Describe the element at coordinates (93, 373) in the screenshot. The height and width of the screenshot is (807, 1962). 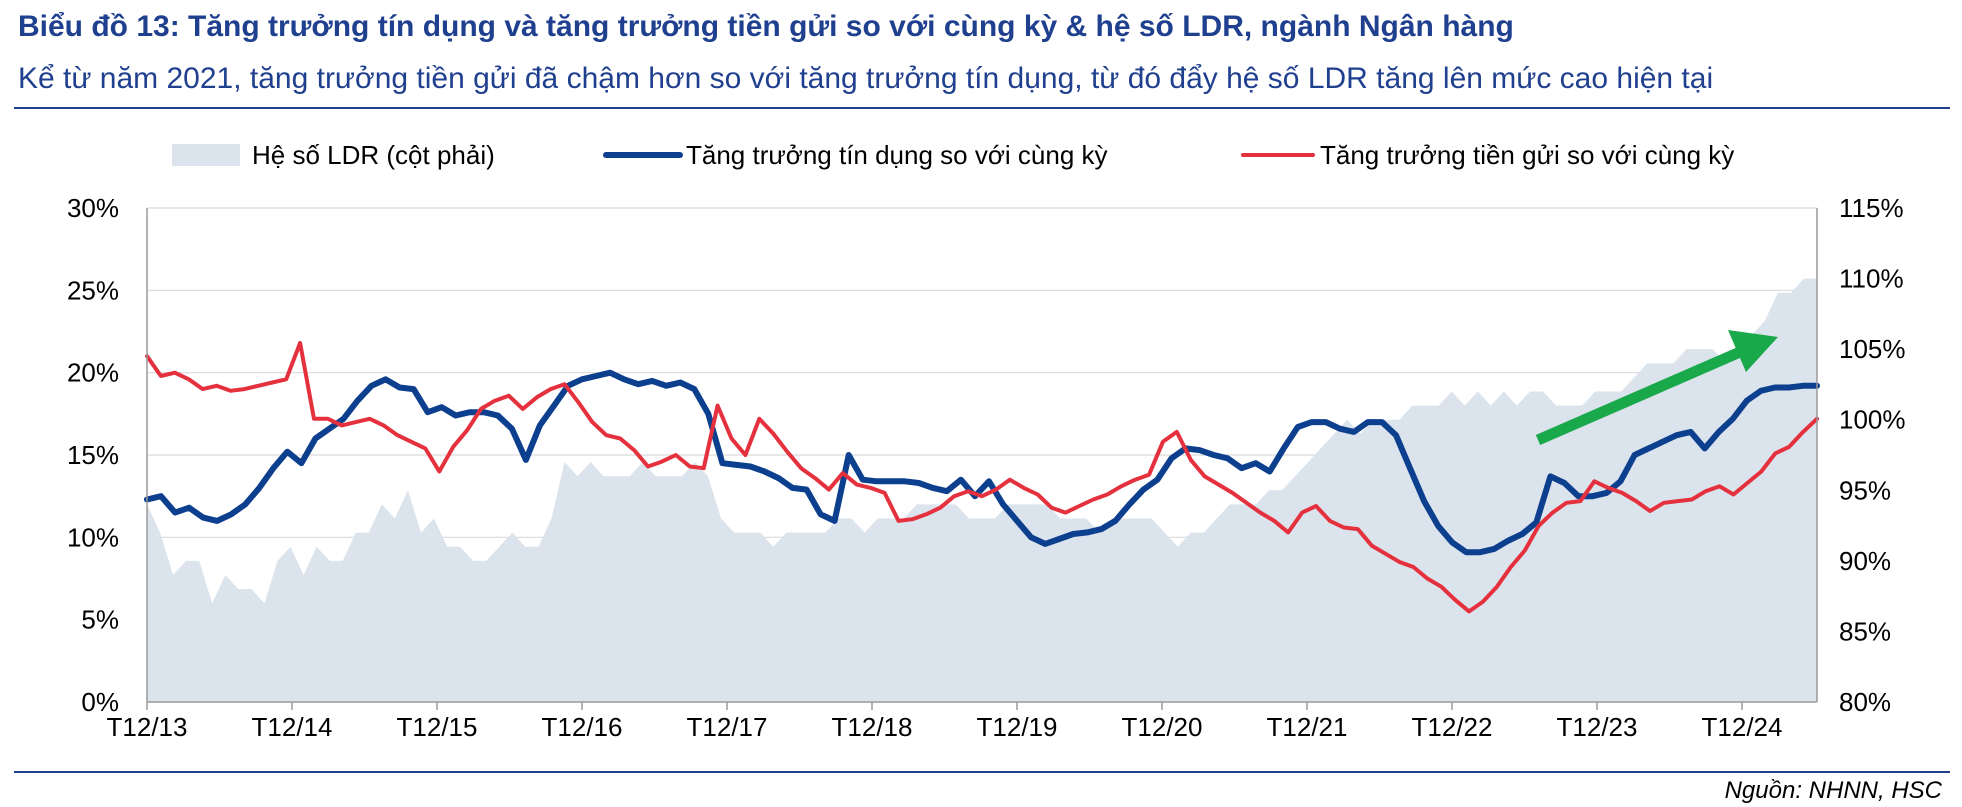
I see `y-left-tick-label: 20%` at that location.